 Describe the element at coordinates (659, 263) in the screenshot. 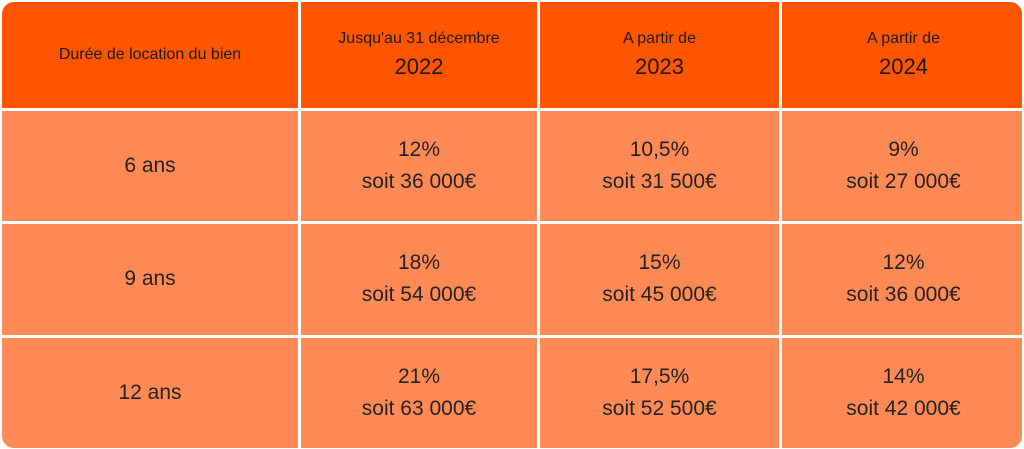

I see `rate-percent: 15%` at that location.